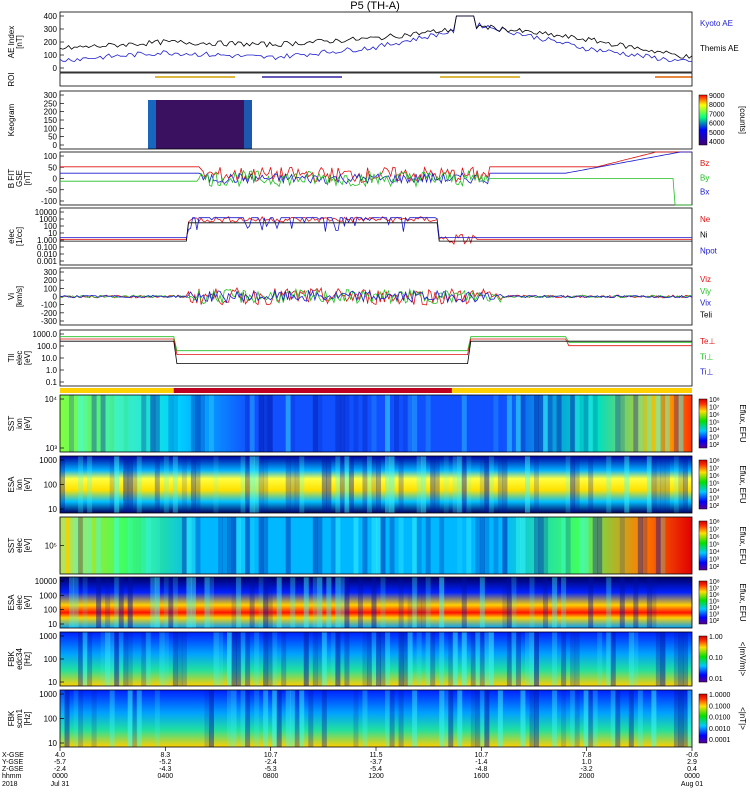 The height and width of the screenshot is (800, 750). What do you see at coordinates (48, 219) in the screenshot?
I see `y-tick-label: 1000` at bounding box center [48, 219].